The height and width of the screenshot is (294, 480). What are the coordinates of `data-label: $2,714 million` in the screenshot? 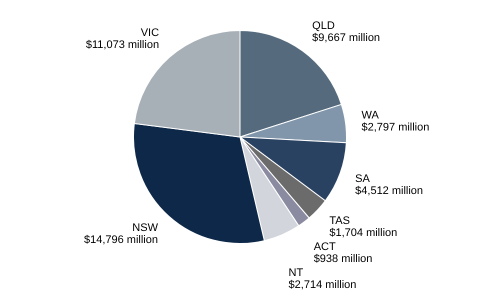 It's located at (322, 284).